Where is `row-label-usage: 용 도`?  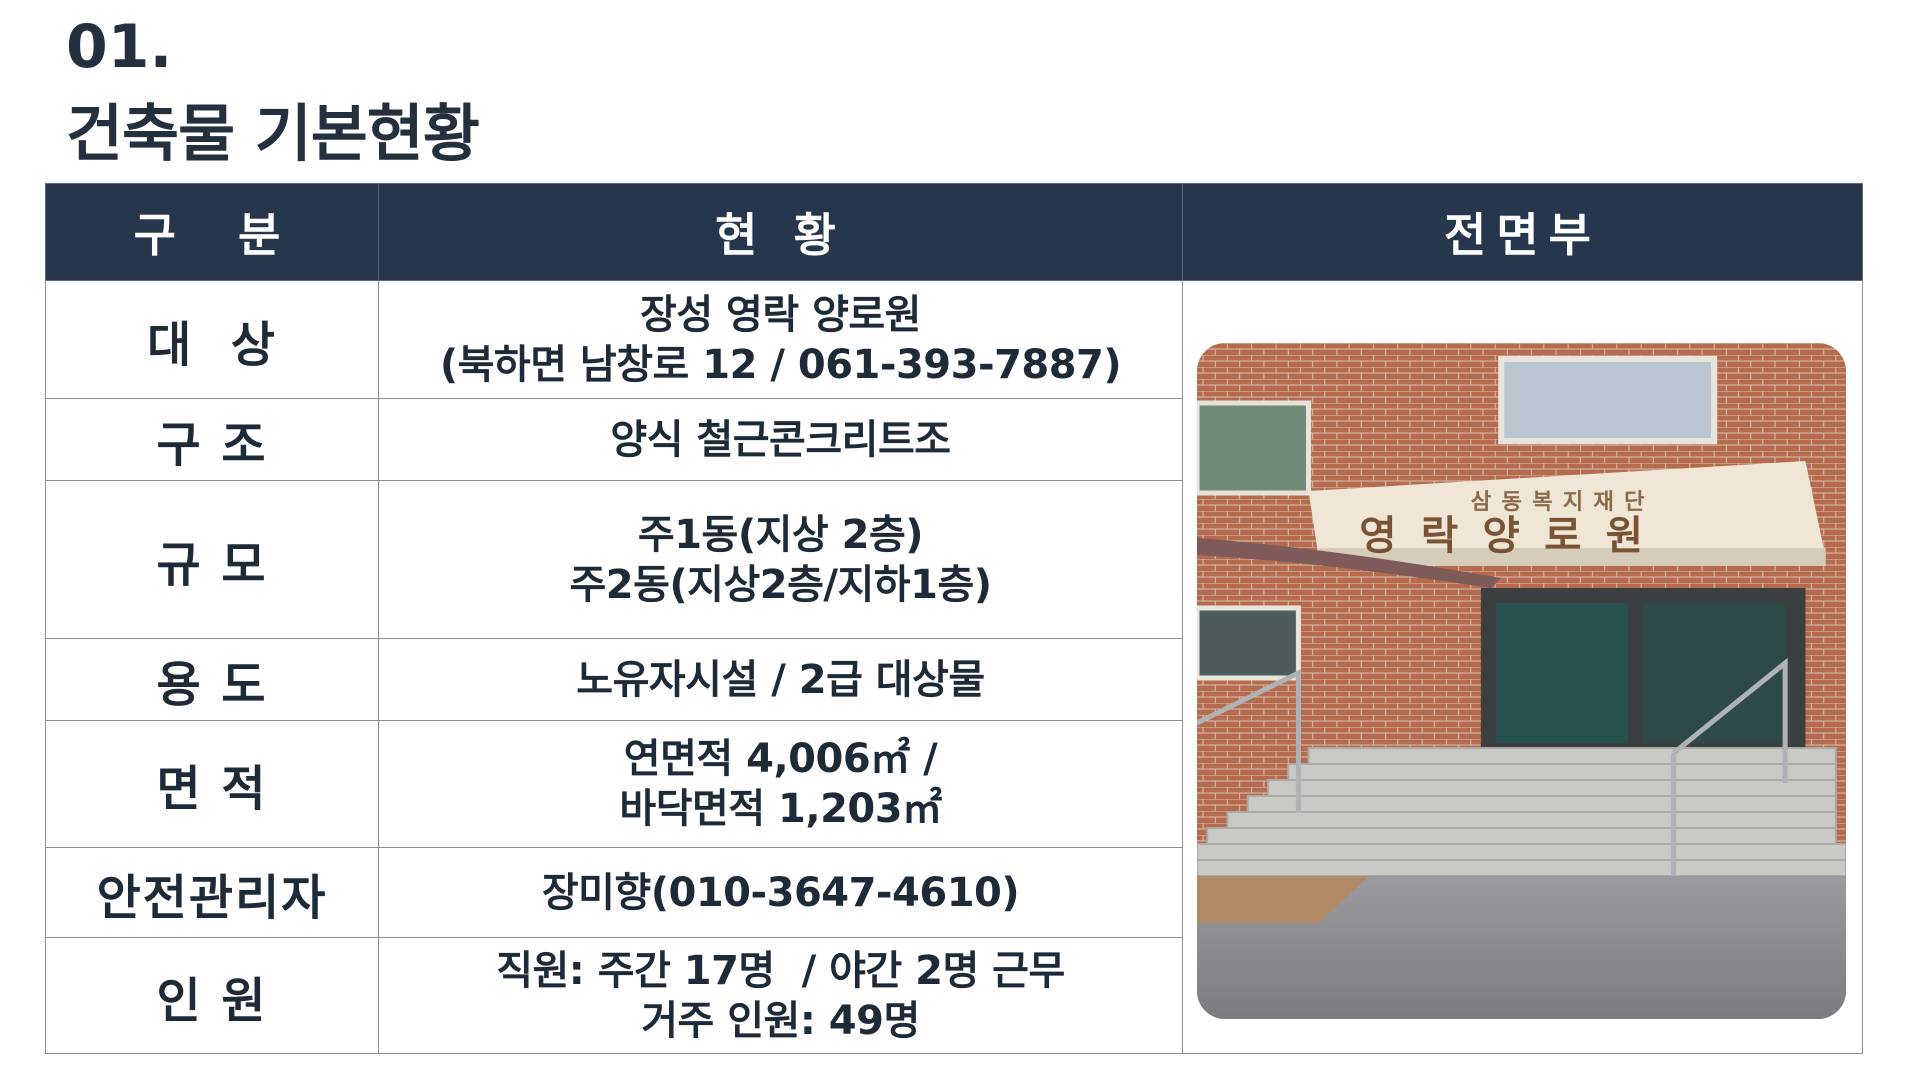
row-label-usage: 용 도 is located at coordinates (212, 679).